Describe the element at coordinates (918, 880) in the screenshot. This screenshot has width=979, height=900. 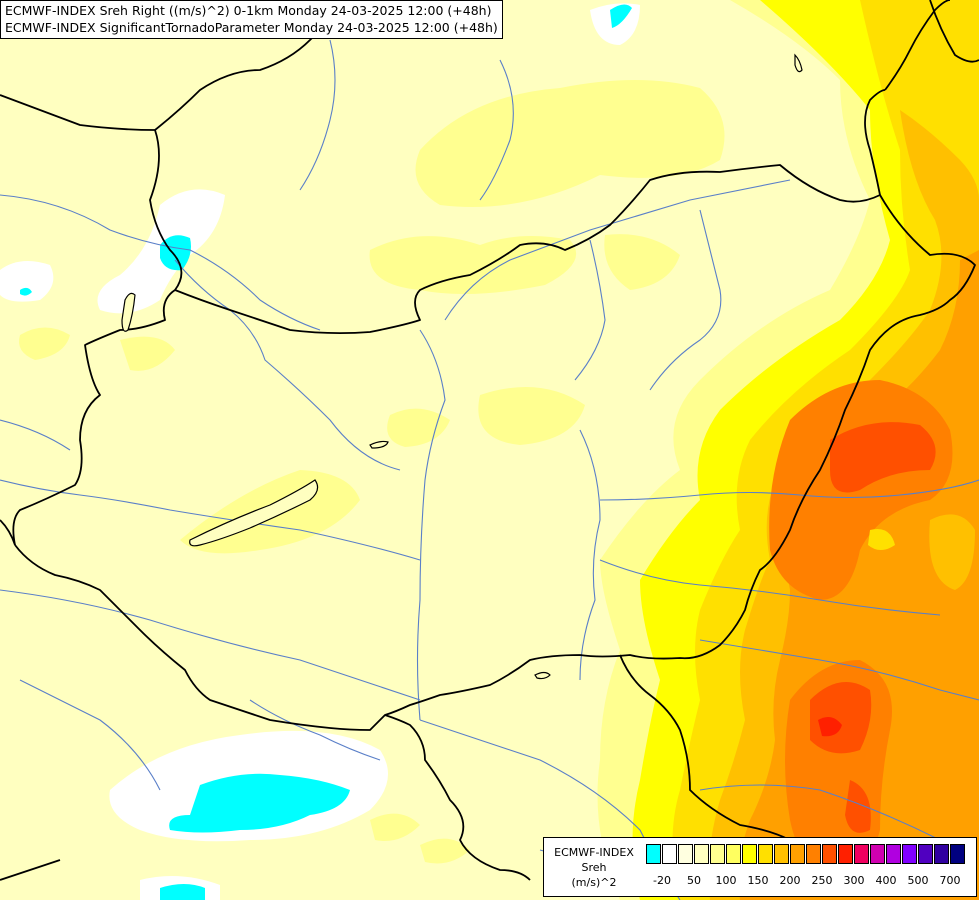
I see `legend-tick-label: 500` at that location.